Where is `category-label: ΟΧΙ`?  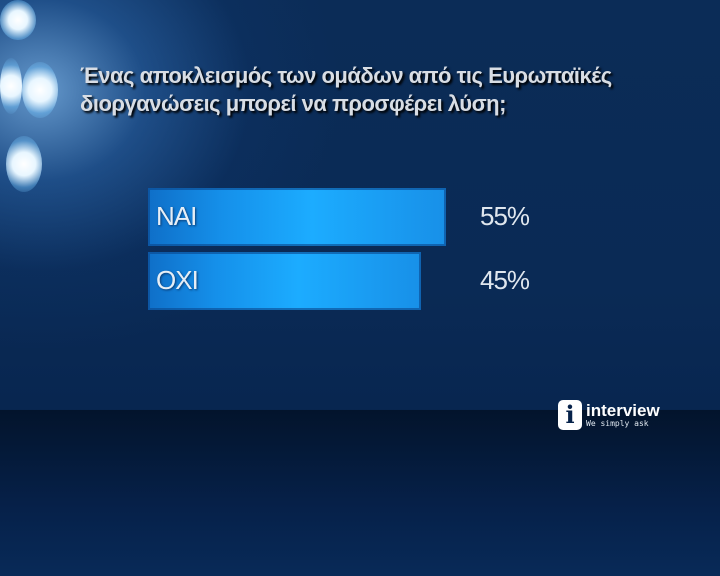
category-label: ΟΧΙ is located at coordinates (177, 280).